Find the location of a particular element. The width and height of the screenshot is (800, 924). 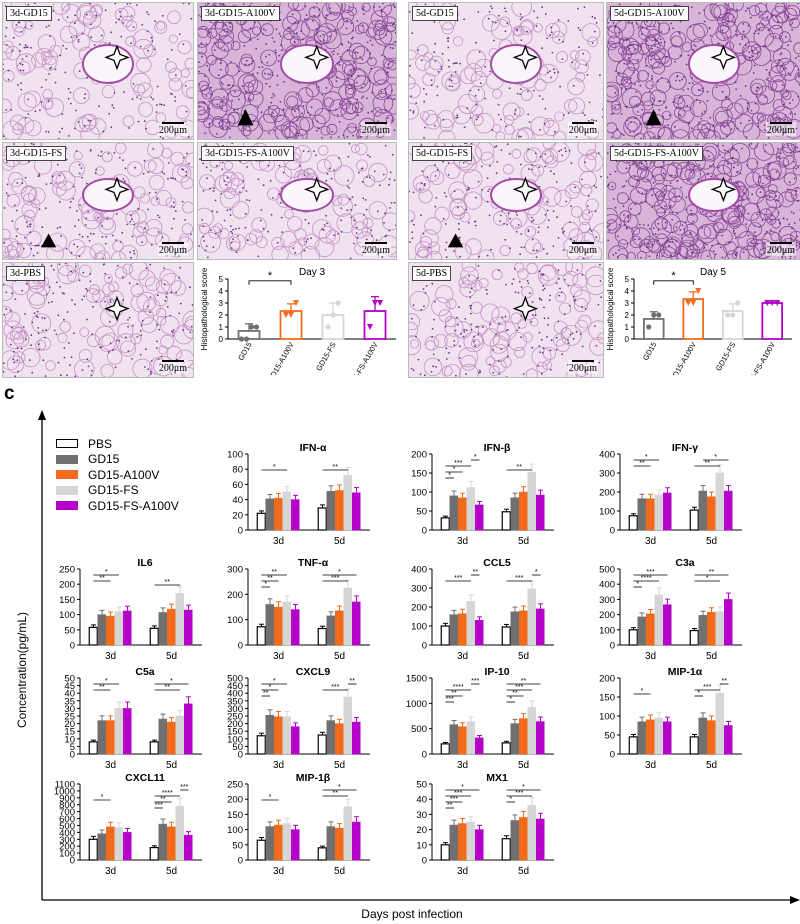

y-tick-label: 300 is located at coordinates (419, 589).